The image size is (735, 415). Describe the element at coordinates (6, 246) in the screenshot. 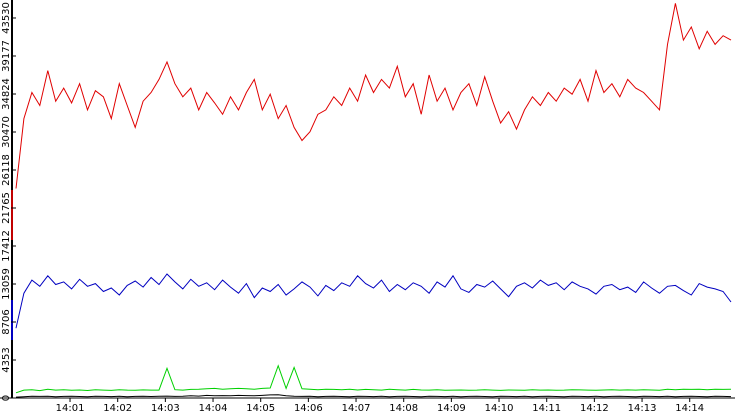

I see `y-tick-label: 17412` at that location.